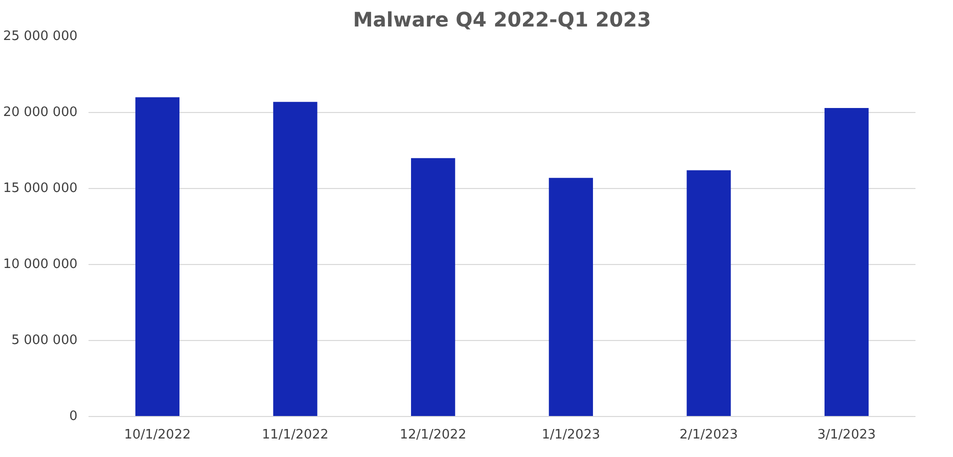 This screenshot has width=953, height=457. What do you see at coordinates (433, 435) in the screenshot?
I see `x-tick-label: 12/1/2022` at bounding box center [433, 435].